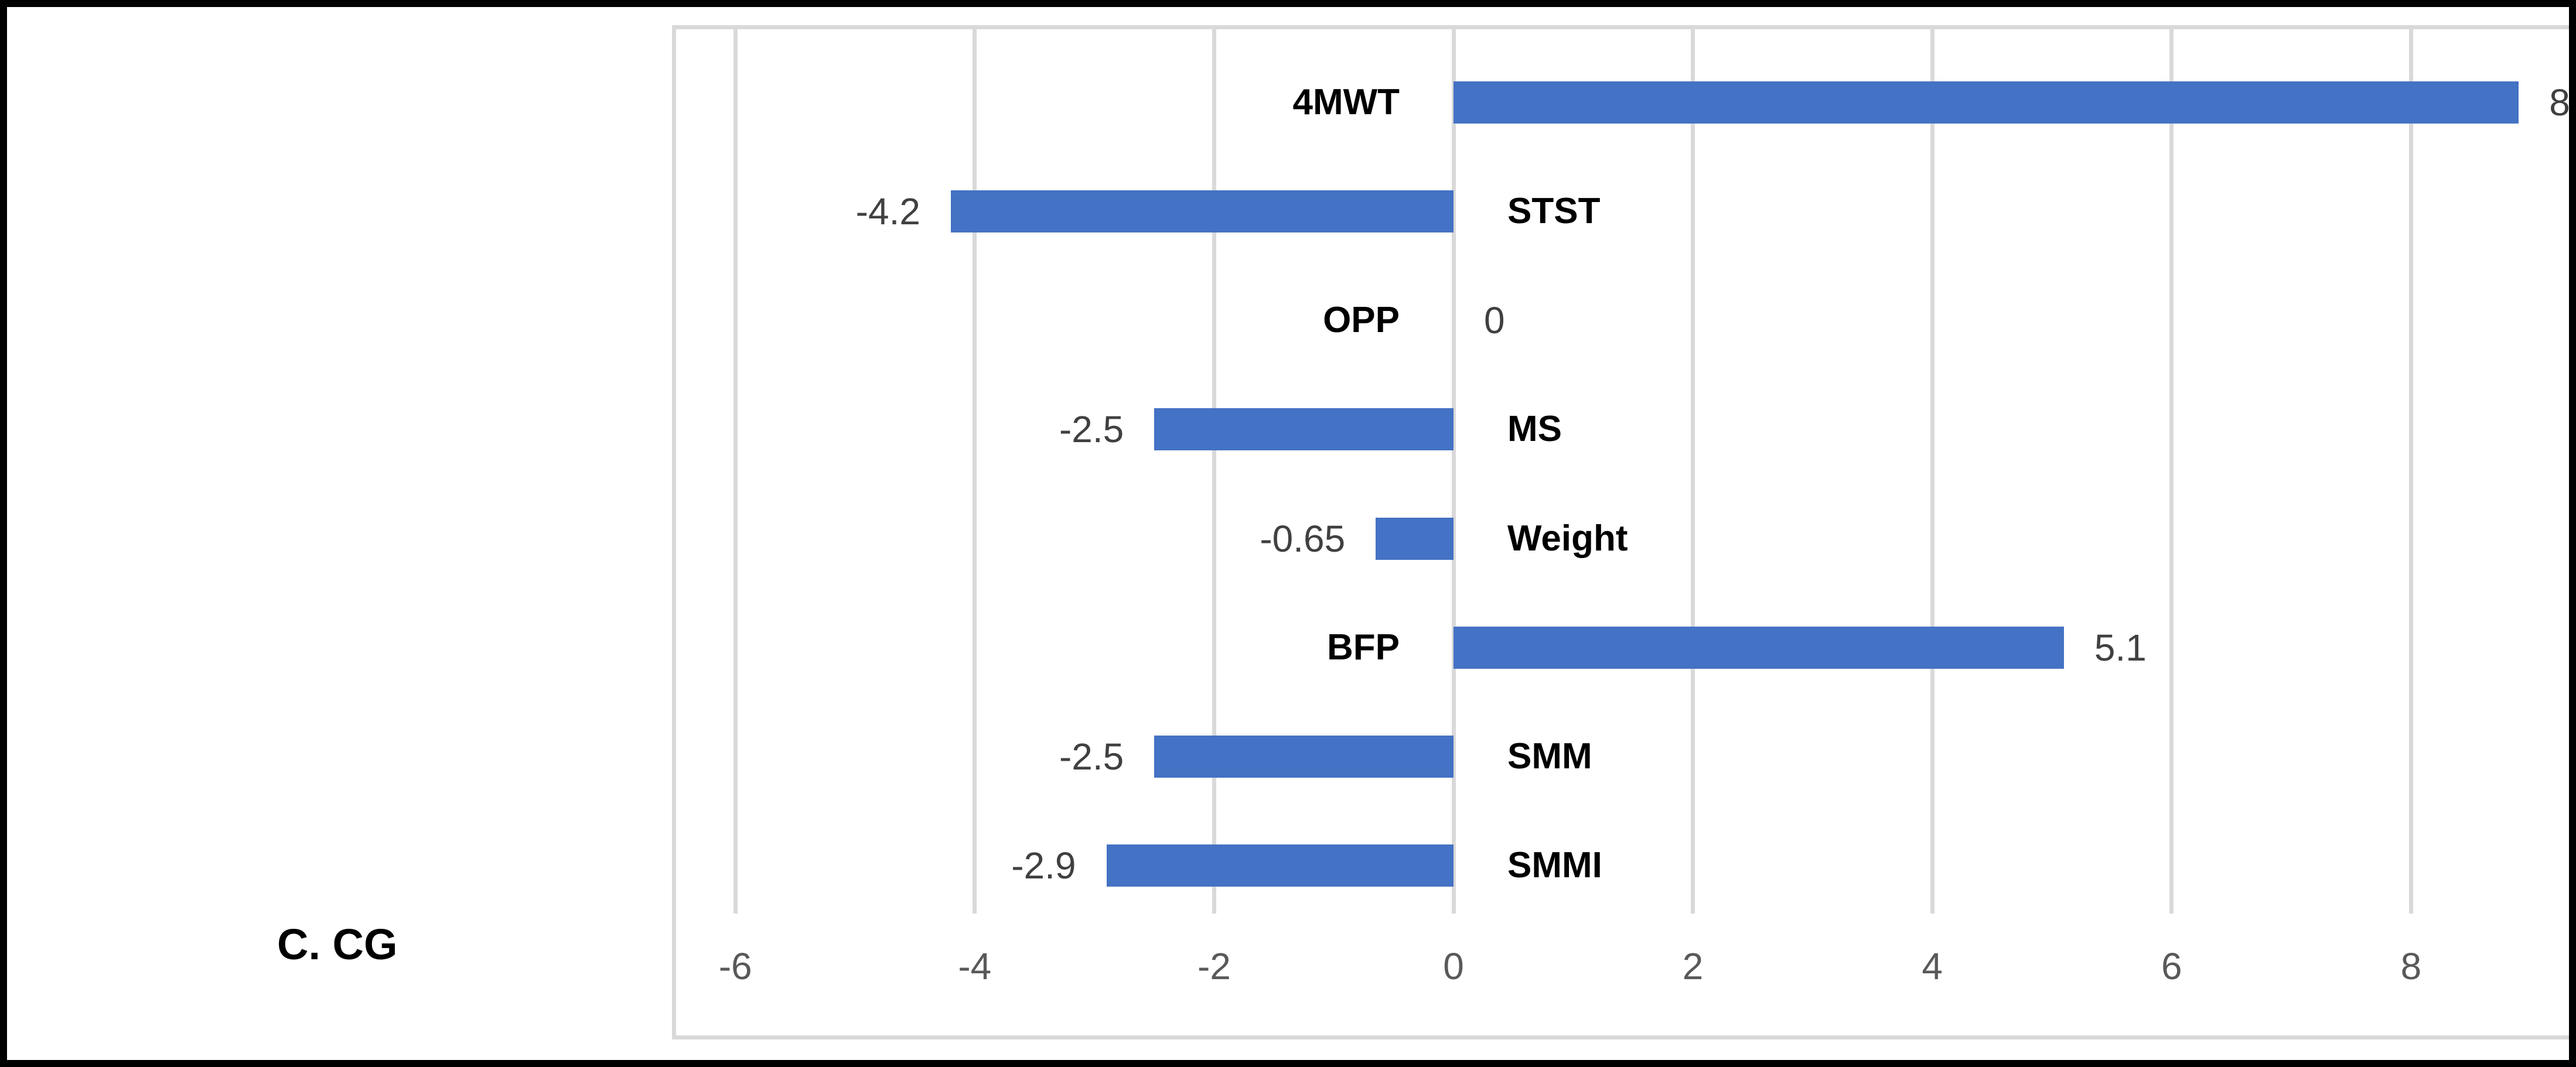 The height and width of the screenshot is (1067, 2576). Describe the element at coordinates (1304, 429) in the screenshot. I see `bar-ms` at that location.